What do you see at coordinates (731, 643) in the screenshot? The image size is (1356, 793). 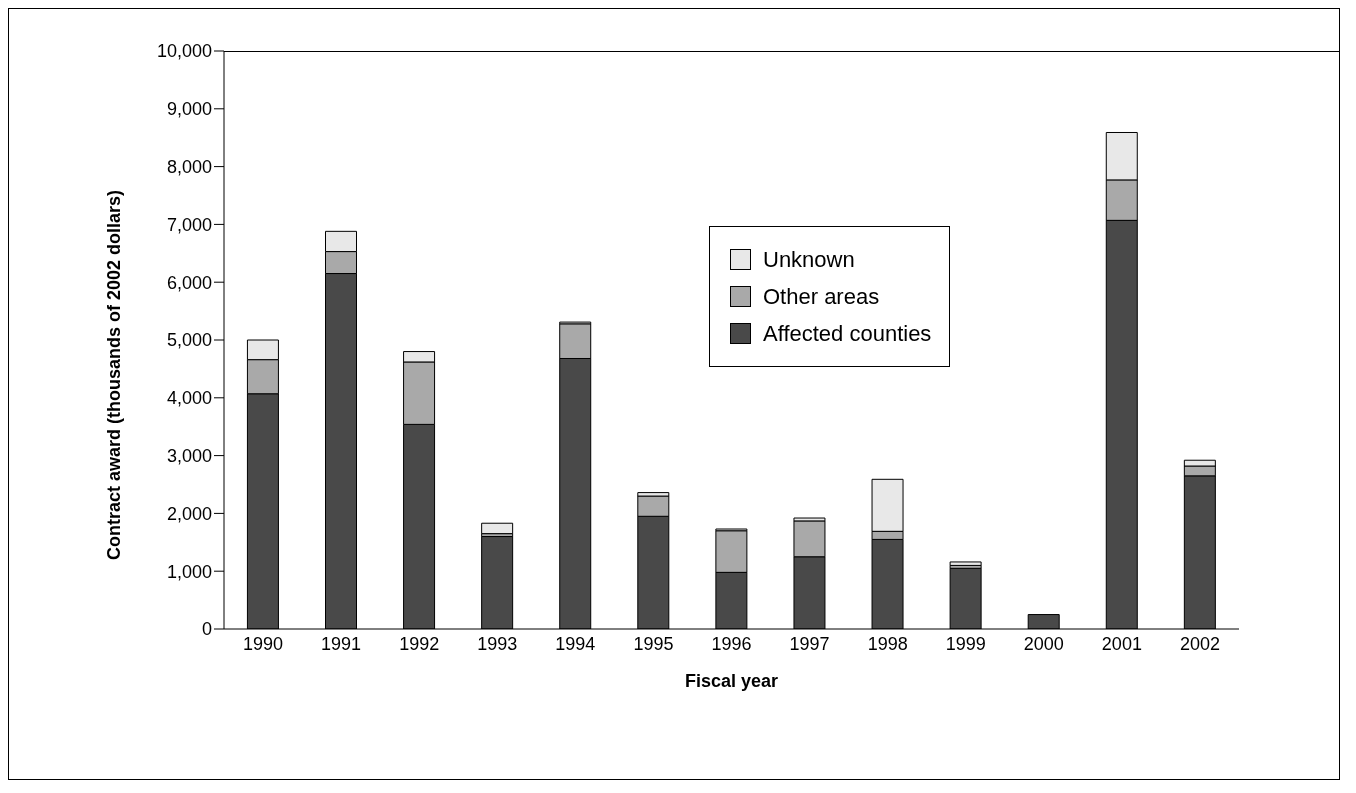 I see `x-tick-label: 1996` at bounding box center [731, 643].